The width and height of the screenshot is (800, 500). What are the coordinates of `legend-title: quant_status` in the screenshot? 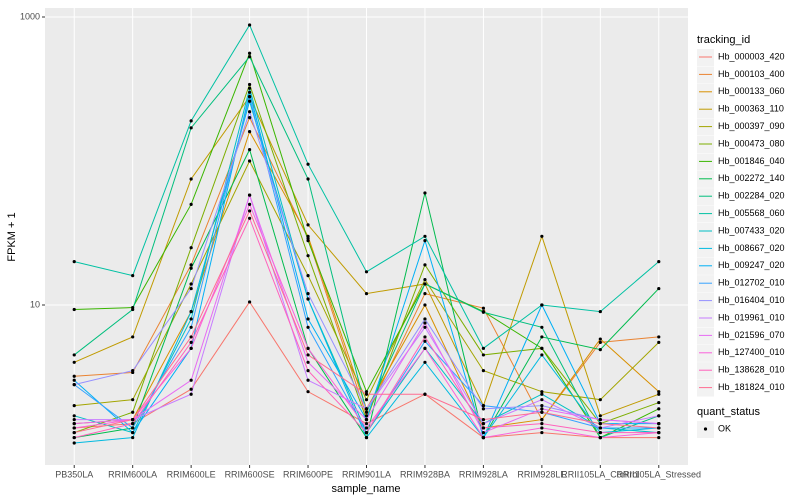 It's located at (728, 412).